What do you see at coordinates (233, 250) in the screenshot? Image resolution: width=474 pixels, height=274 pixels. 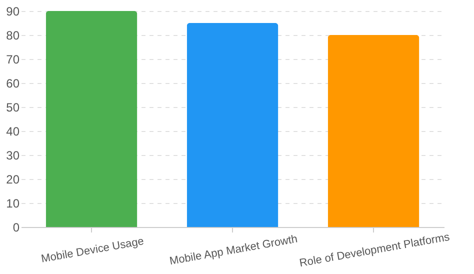 I see `x-tick-label: Mobile App Market Growth` at bounding box center [233, 250].